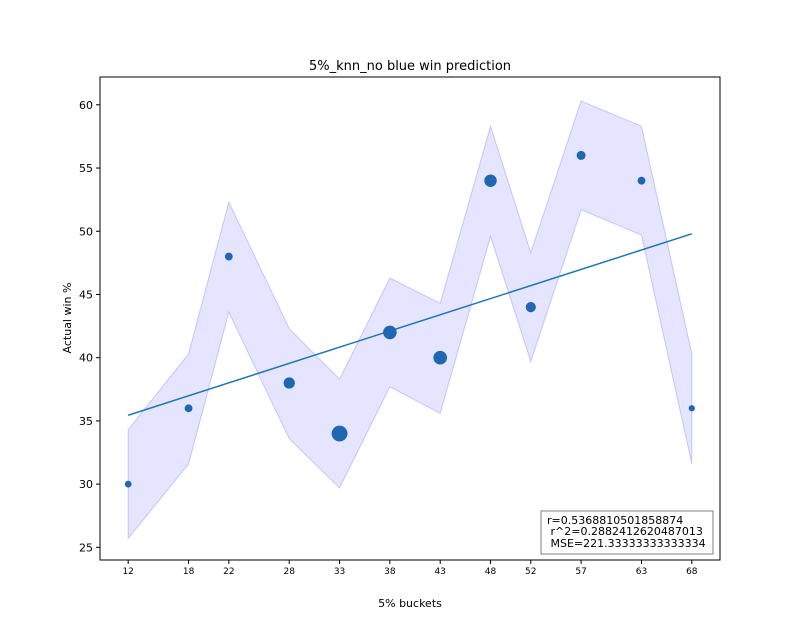 The height and width of the screenshot is (640, 800). What do you see at coordinates (89, 326) in the screenshot?
I see `y-axis-ticks: 25 30 35 40 45 50 55 60` at bounding box center [89, 326].